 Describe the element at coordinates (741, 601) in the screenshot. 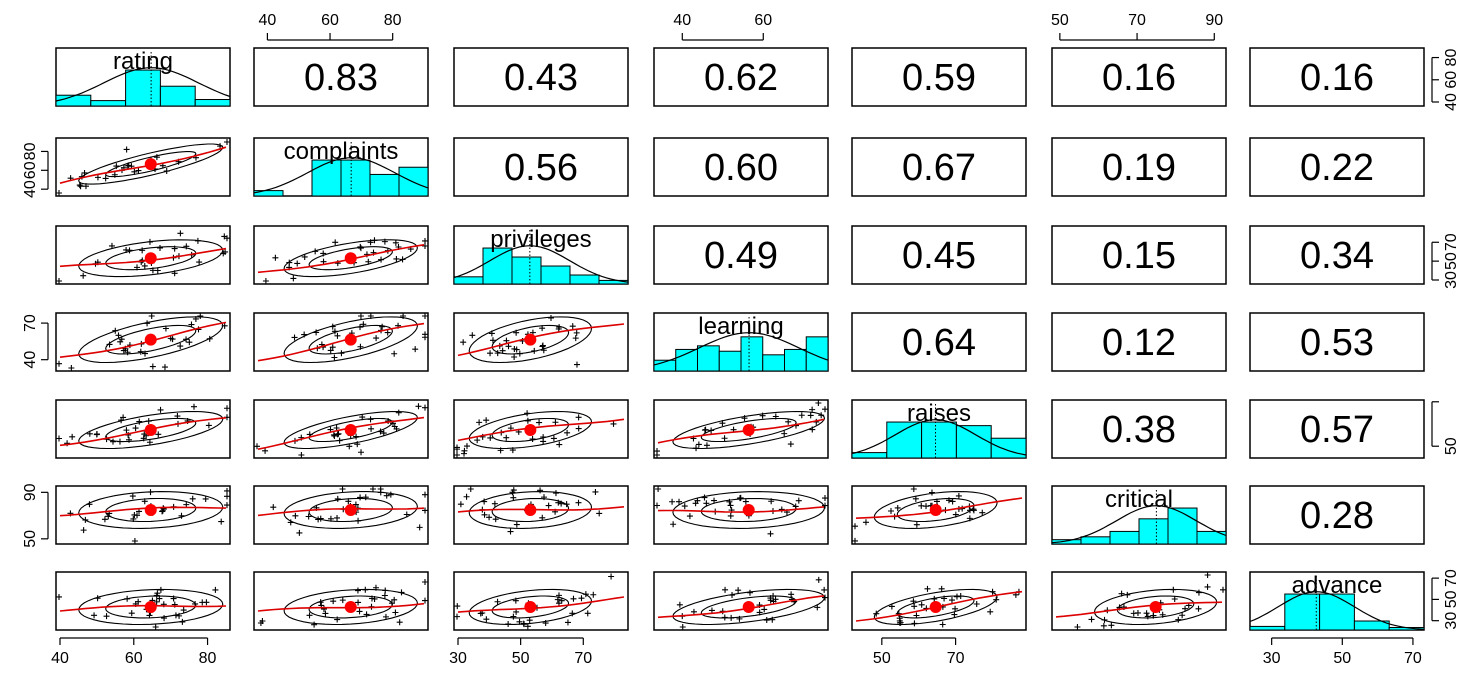

I see `panel-advance-learning` at that location.